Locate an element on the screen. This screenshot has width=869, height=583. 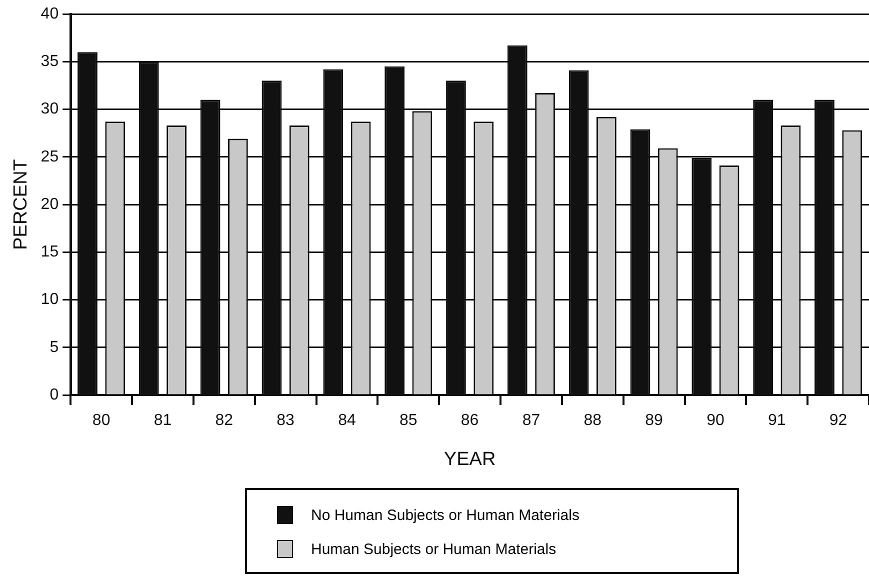
y-tick-label: 35 is located at coordinates (49, 61).